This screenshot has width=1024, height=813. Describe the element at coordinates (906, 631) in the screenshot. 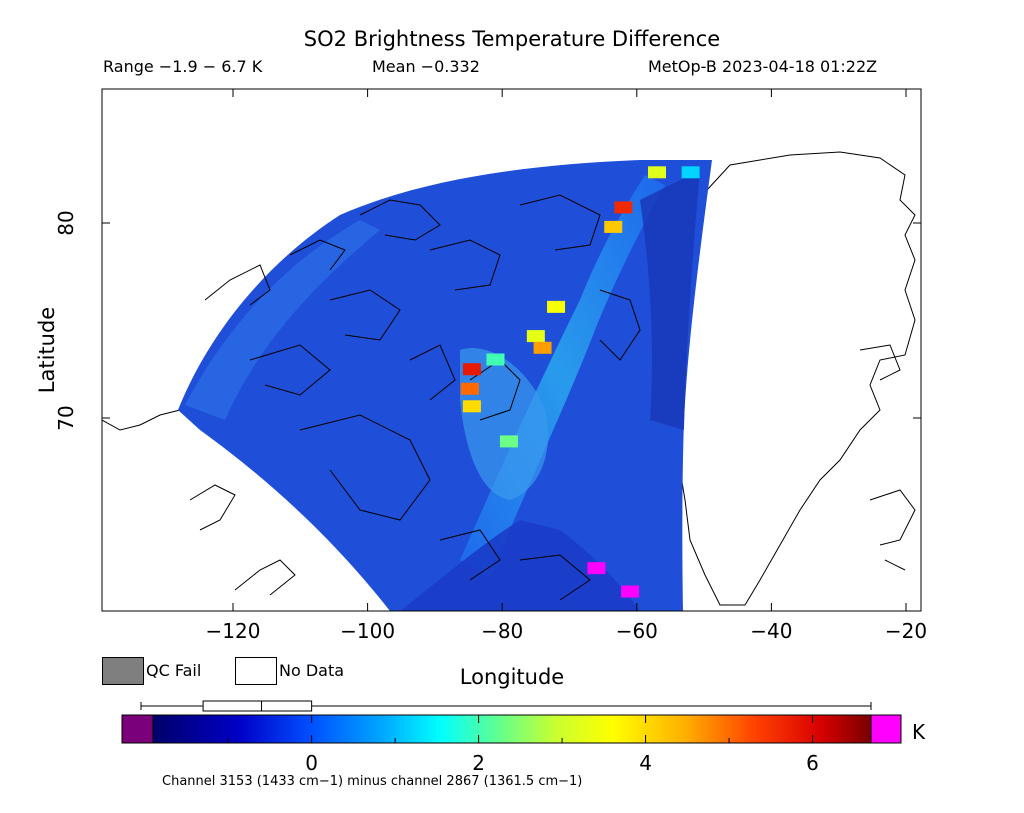

I see `x-tick-label: −20` at that location.